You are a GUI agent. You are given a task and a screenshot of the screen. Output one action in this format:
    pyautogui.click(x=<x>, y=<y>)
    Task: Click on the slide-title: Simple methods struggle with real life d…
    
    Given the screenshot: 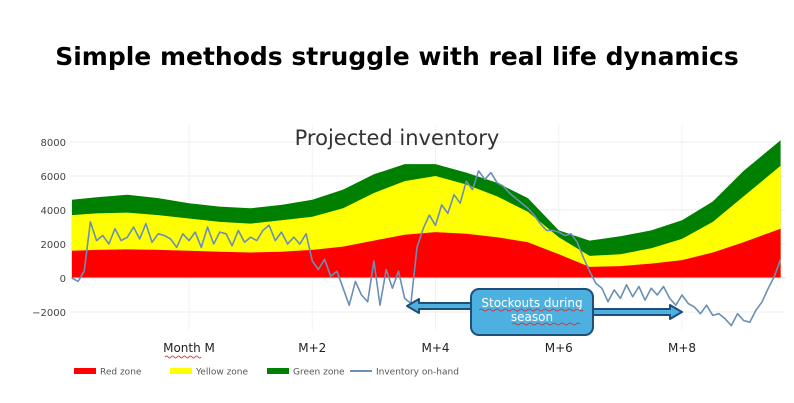 What is the action you would take?
    pyautogui.click(x=397, y=56)
    